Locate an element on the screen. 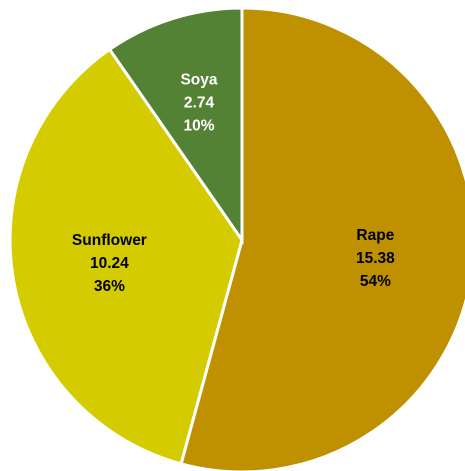 This screenshot has height=471, width=465. pie-slice-soya is located at coordinates (175, 125).